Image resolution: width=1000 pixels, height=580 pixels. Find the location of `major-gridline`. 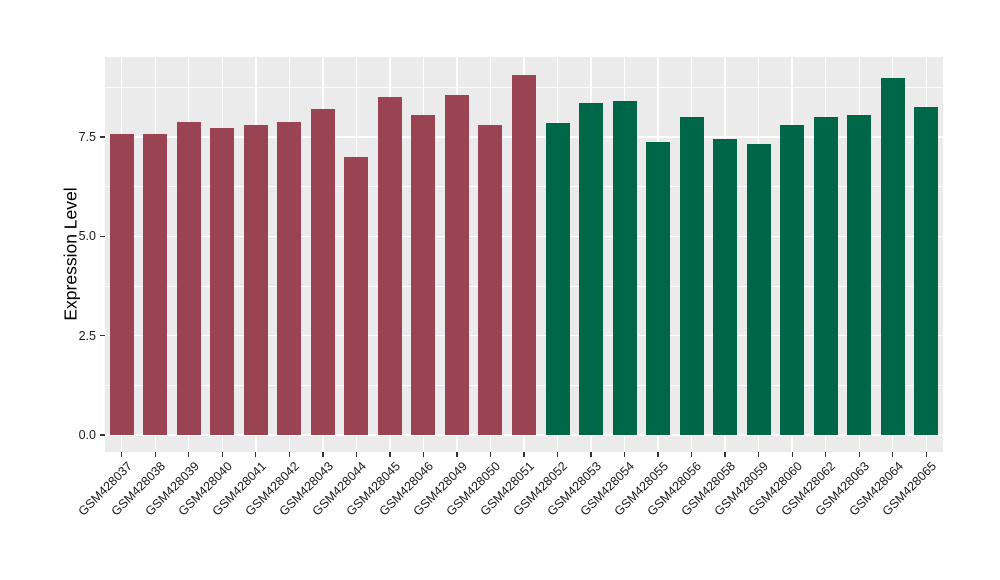

major-gridline is located at coordinates (524, 435).